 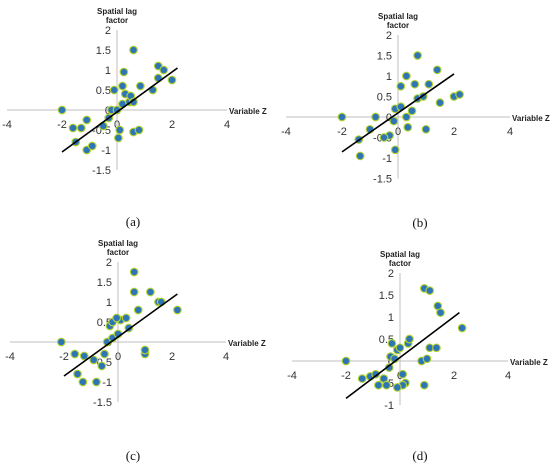 I want to click on y-tick-label: 0.5, so click(x=384, y=98).